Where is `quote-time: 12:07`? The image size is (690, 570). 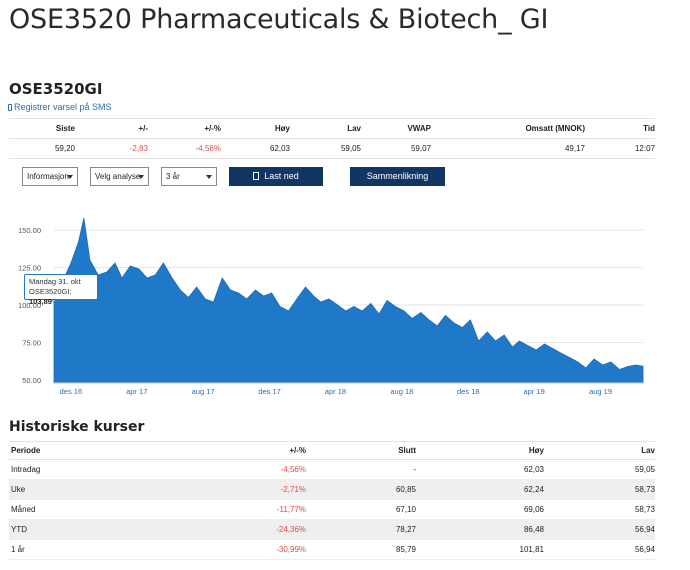 quote-time: 12:07 is located at coordinates (620, 148).